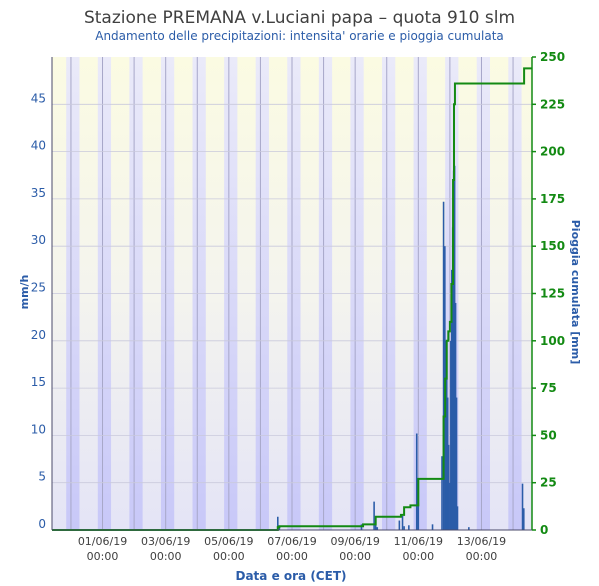 Image resolution: width=599 pixels, height=586 pixels. Describe the element at coordinates (552, 199) in the screenshot. I see `y-tick-label-right: 175` at that location.